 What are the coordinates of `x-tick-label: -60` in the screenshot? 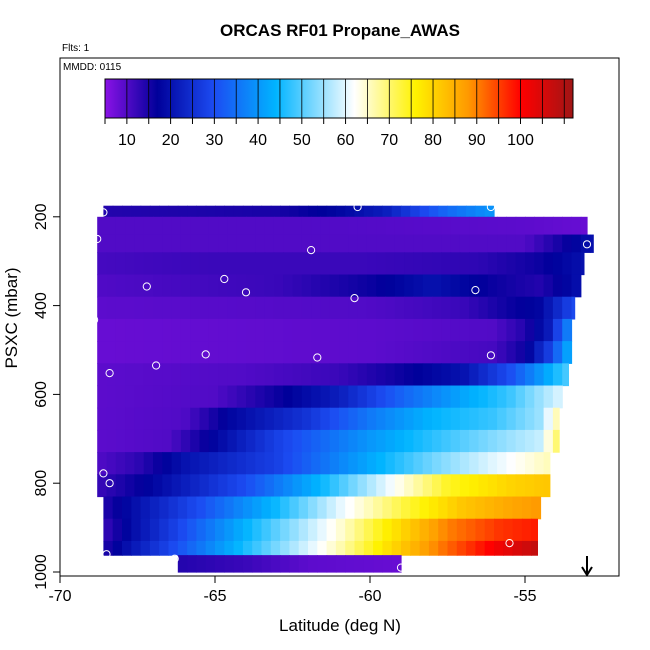 It's located at (369, 596).